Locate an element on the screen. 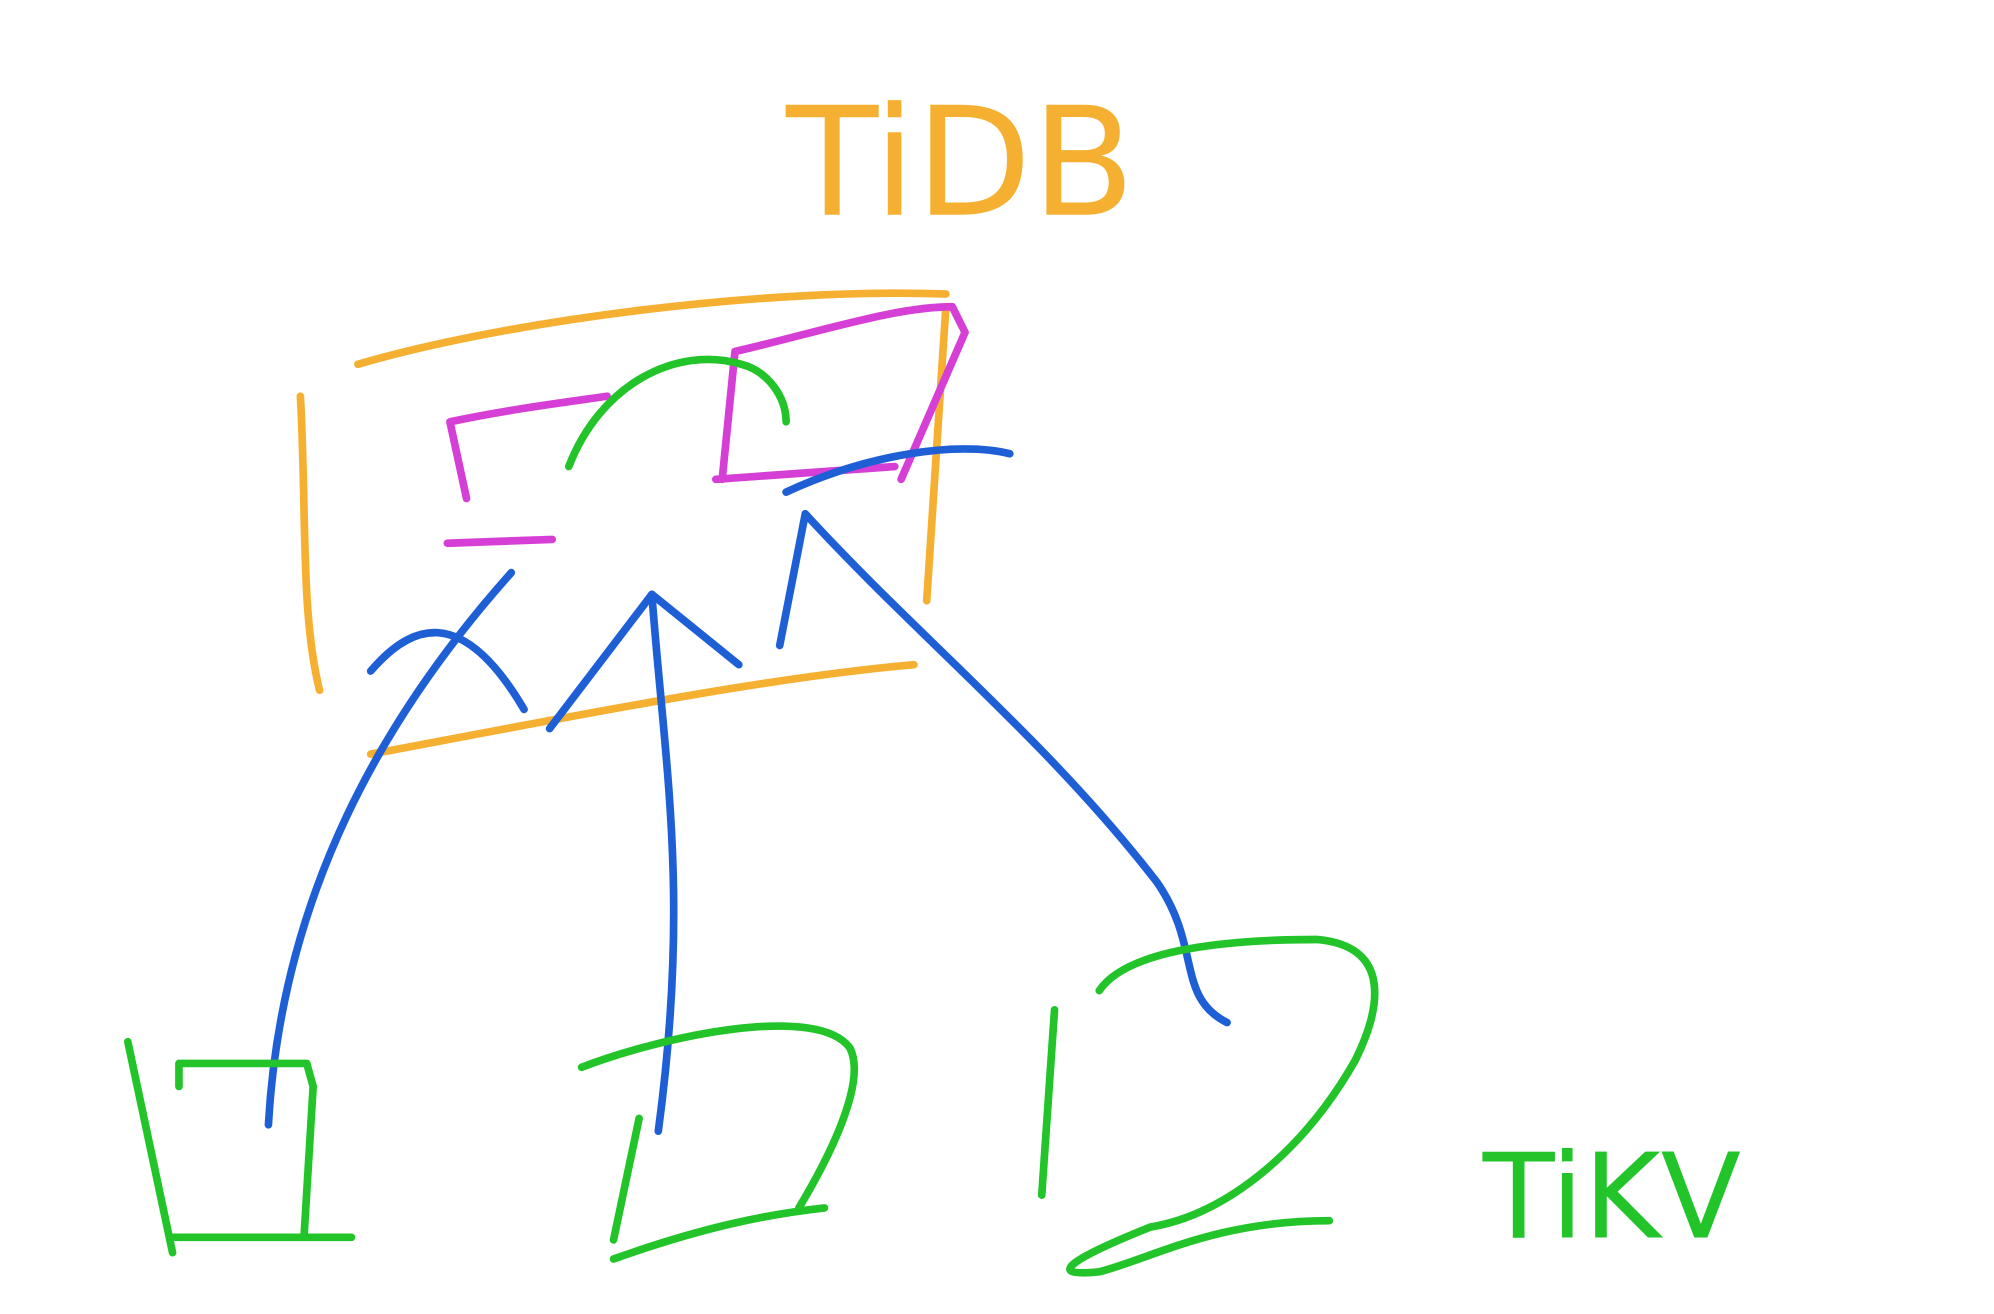 The height and width of the screenshot is (1314, 1994). tikv-label: TiKV is located at coordinates (1611, 1196).